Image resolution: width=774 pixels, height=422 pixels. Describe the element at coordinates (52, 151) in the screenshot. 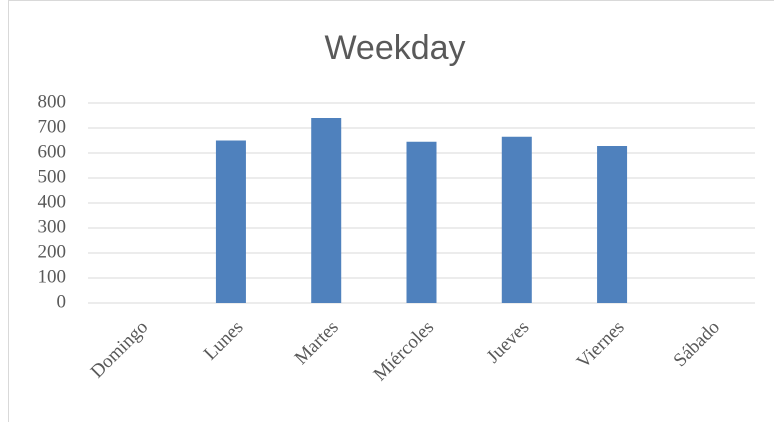

I see `y-tick-label: 600` at that location.